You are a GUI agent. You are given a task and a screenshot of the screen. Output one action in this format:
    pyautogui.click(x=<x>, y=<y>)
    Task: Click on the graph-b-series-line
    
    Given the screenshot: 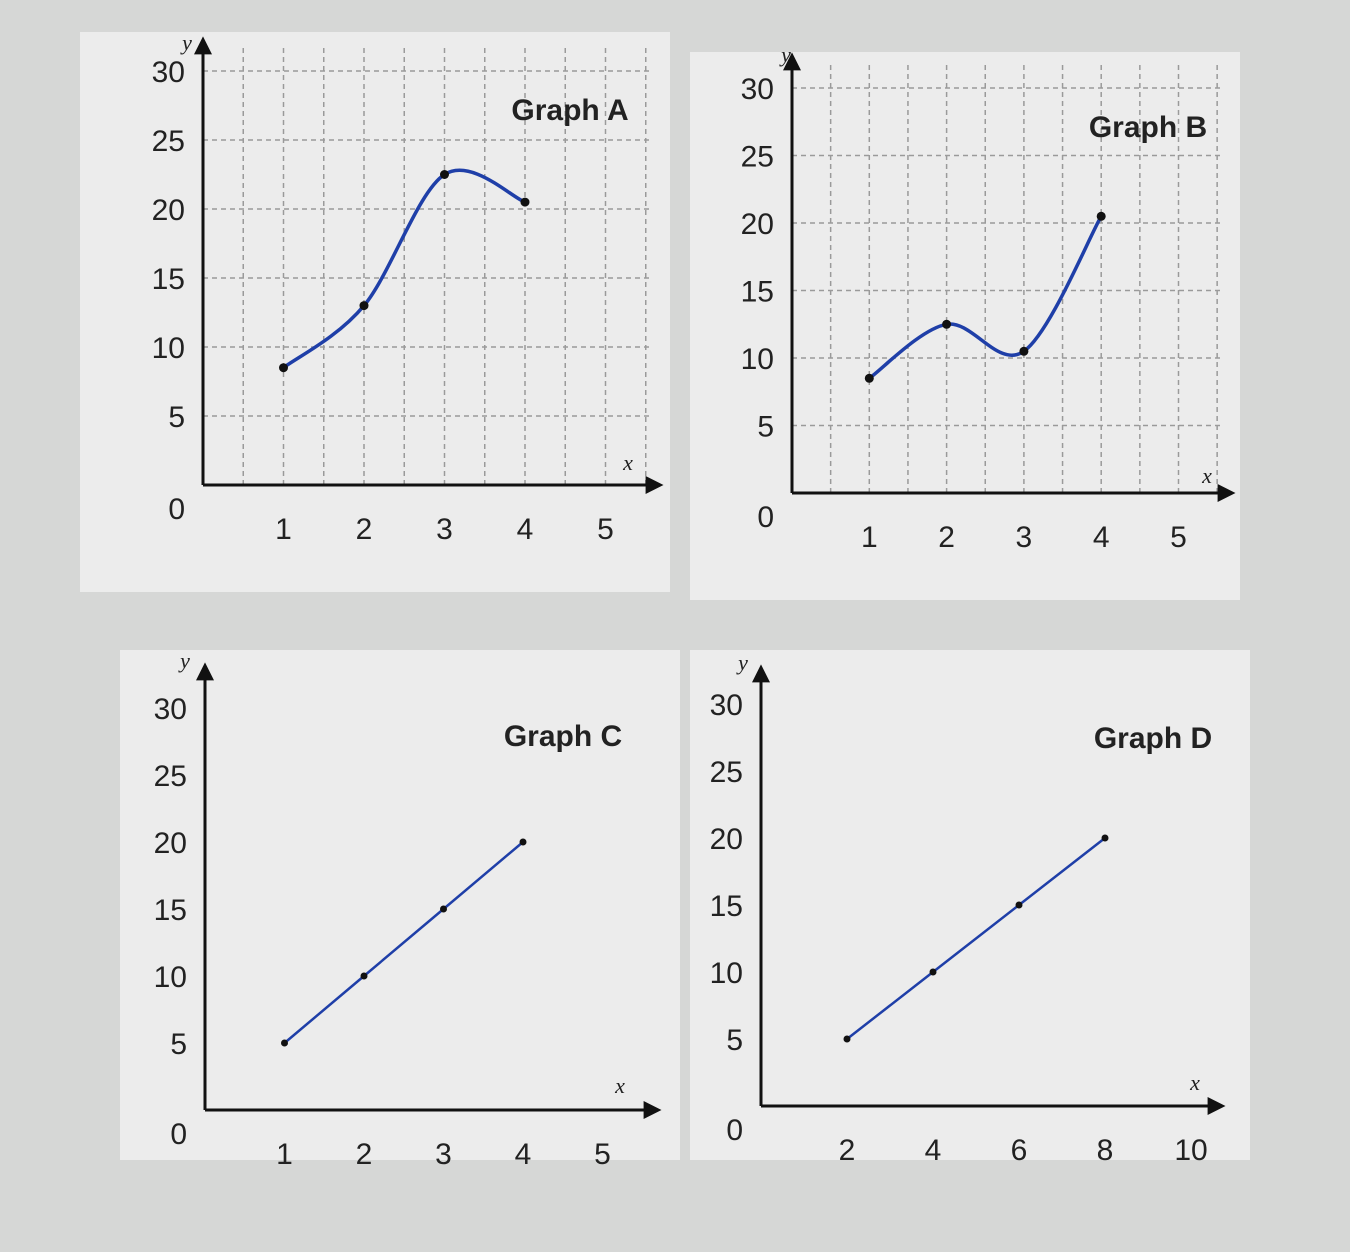 What is the action you would take?
    pyautogui.click(x=985, y=297)
    